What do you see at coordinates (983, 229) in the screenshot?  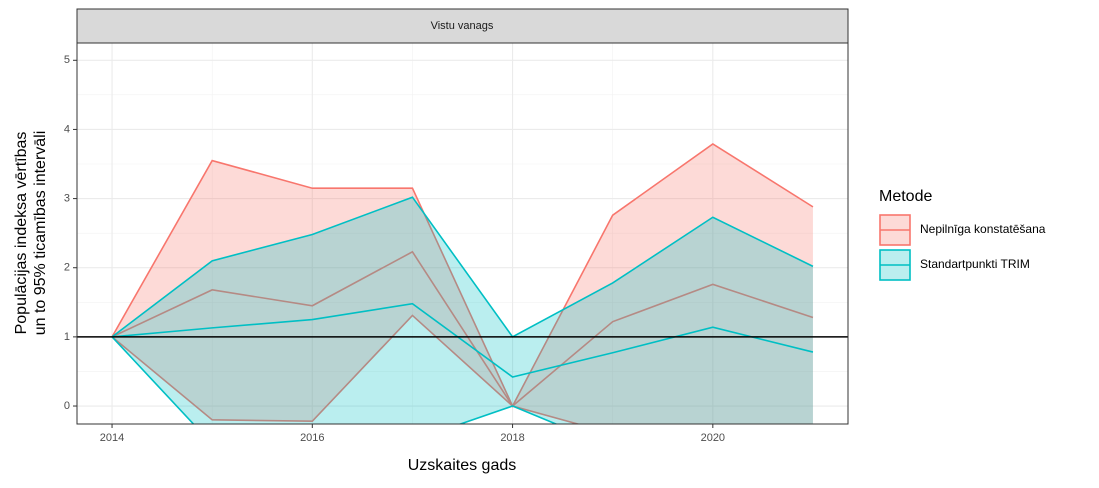 I see `legend-label: Nepilnīga konstatēšana` at bounding box center [983, 229].